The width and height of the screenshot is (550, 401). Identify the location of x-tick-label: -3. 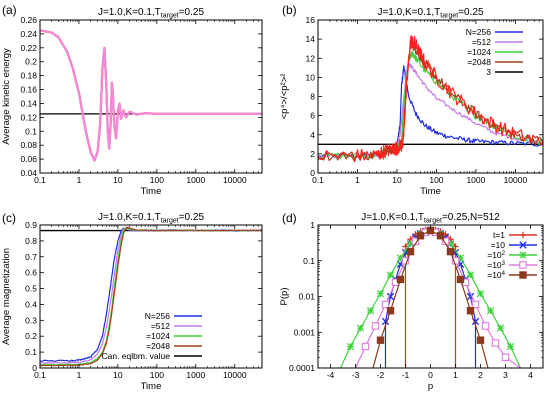
(356, 375).